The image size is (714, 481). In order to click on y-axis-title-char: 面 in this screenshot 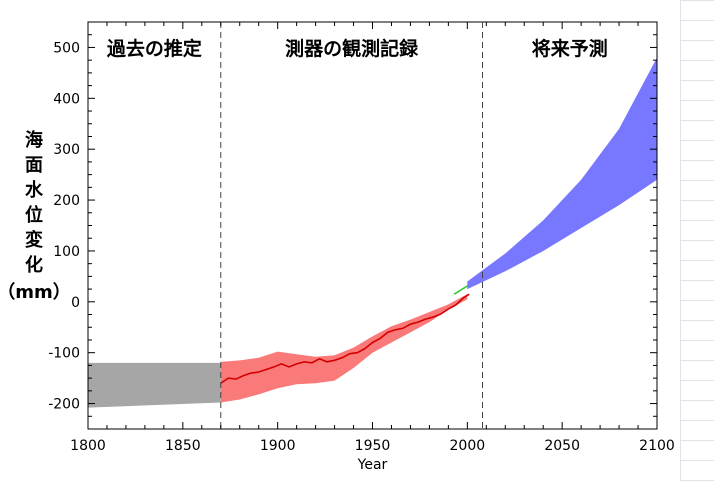, I will do `click(34, 165)`.